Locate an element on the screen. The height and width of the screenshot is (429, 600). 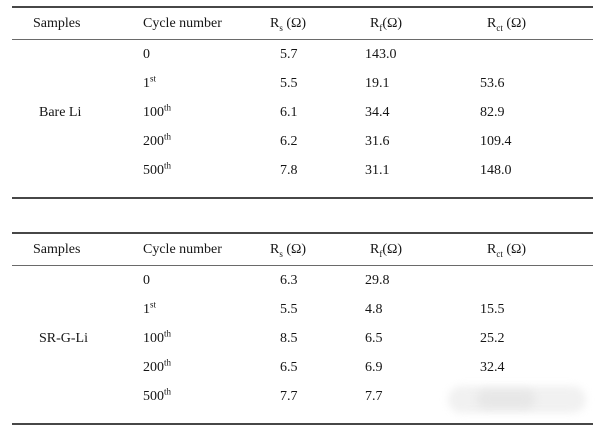
table-row: 0 5.7 143.0 is located at coordinates (302, 54).